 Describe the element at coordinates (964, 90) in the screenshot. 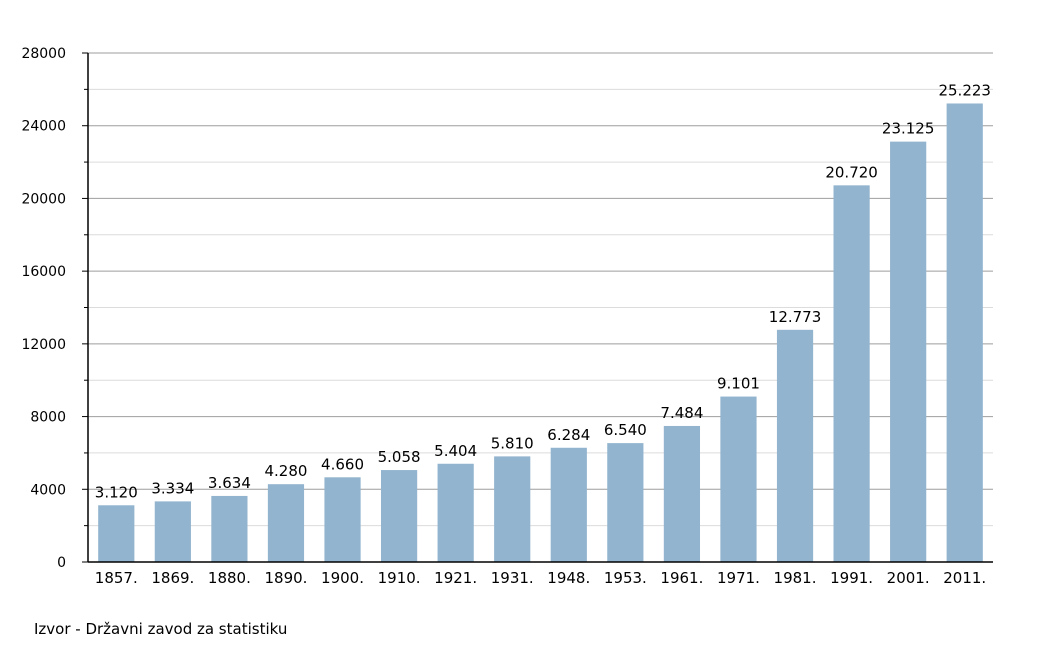

I see `value-label: 25.223` at that location.